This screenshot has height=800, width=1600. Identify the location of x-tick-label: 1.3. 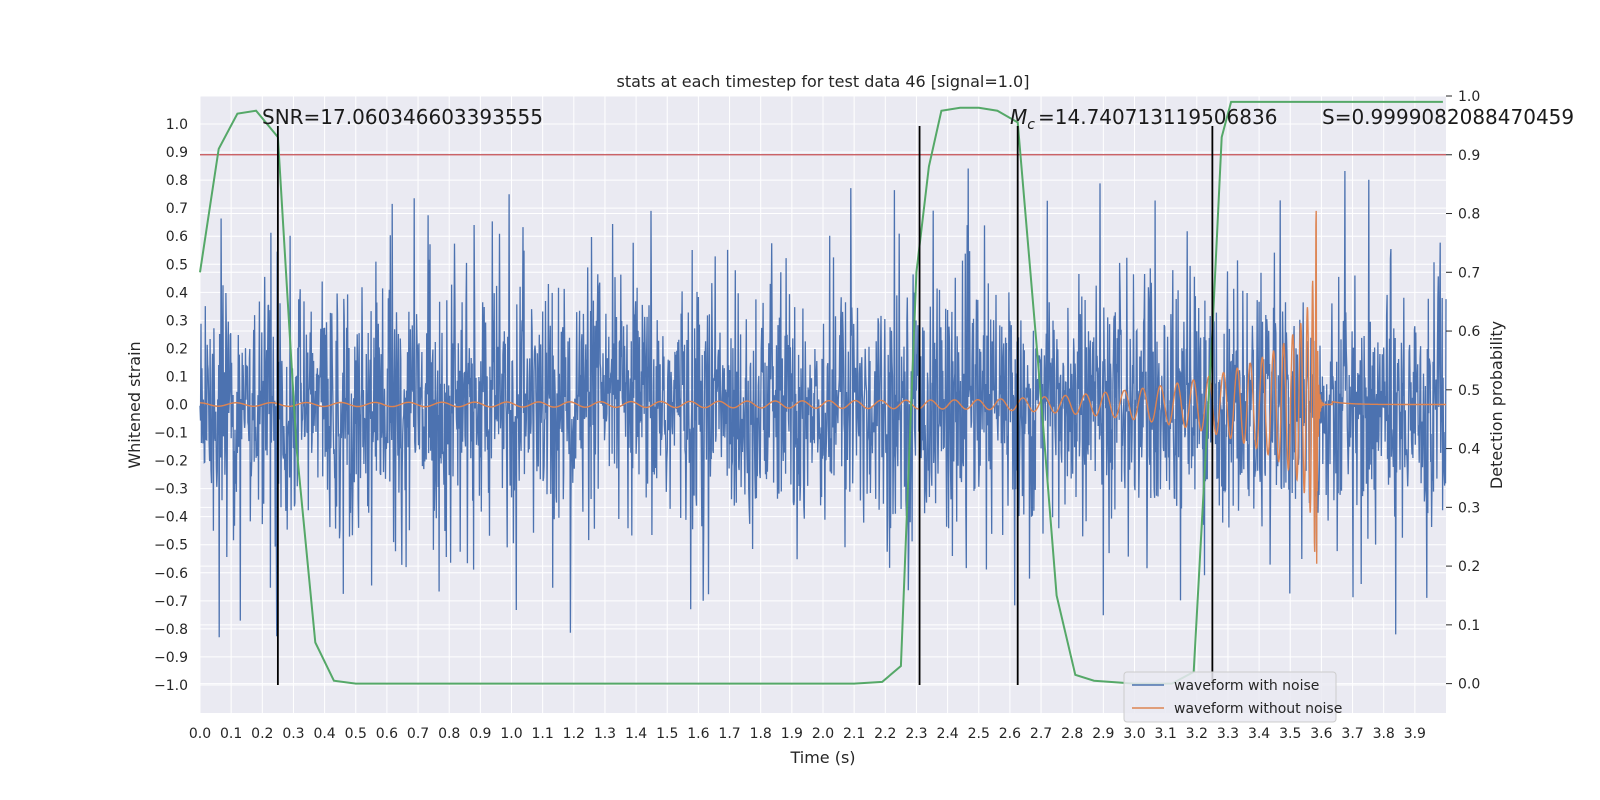
(605, 734).